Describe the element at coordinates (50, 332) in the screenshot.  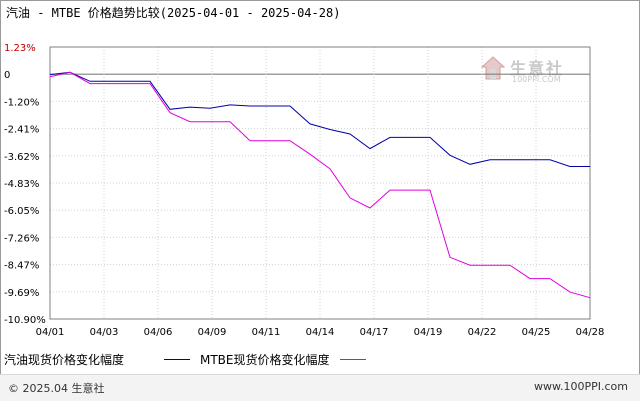
I see `x-tick-label: 04/01` at that location.